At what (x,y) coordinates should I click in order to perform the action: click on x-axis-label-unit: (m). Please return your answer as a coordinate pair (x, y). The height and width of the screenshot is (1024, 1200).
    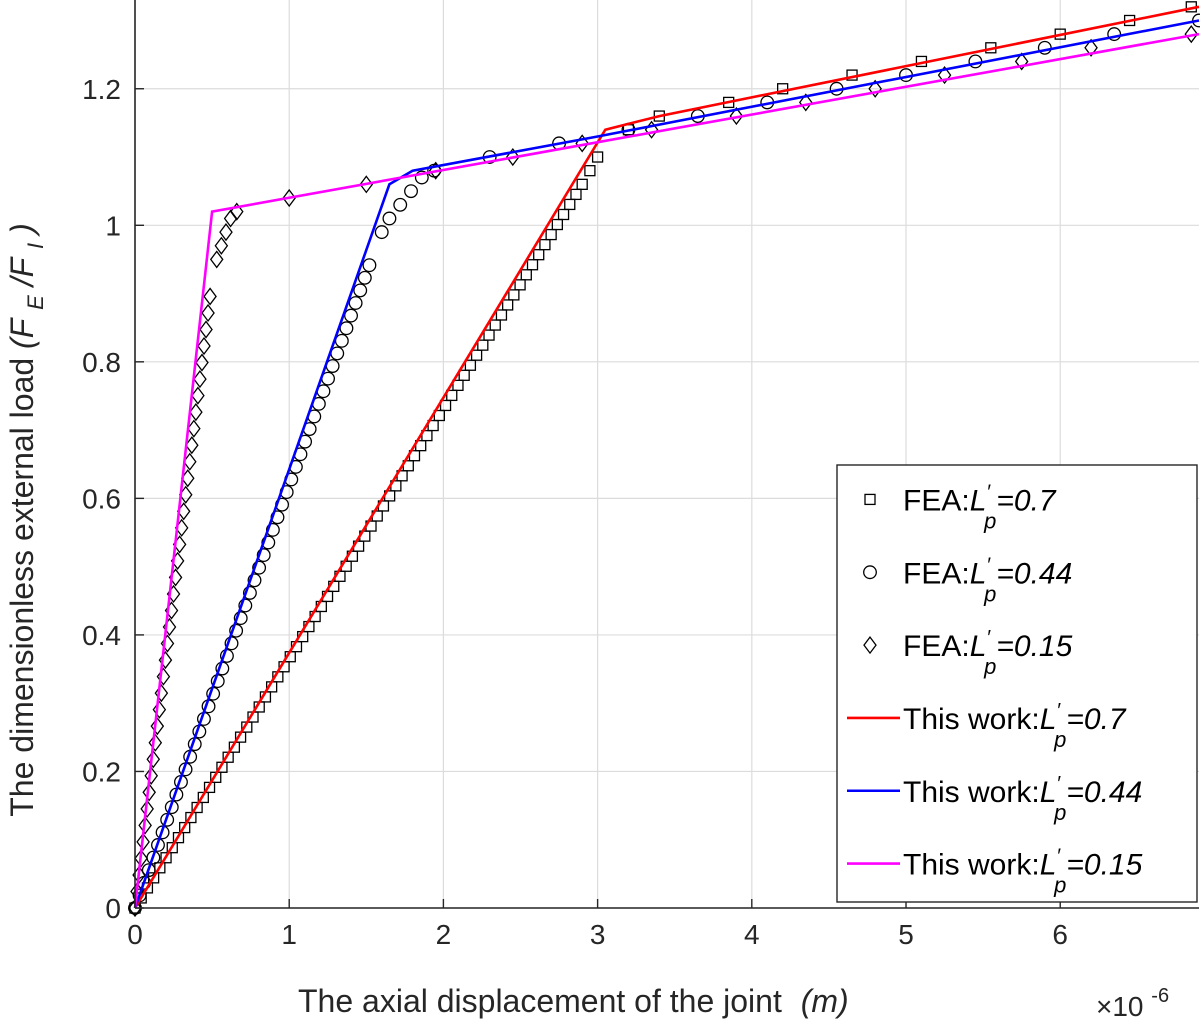
    Looking at the image, I should click on (825, 1001).